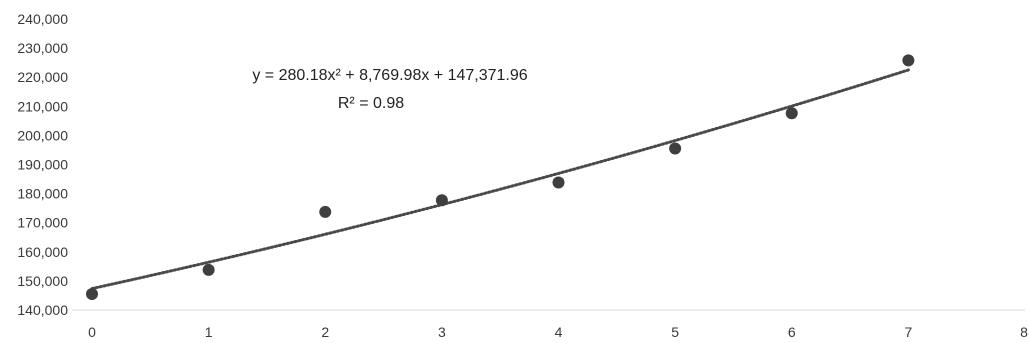 The height and width of the screenshot is (343, 1029). Describe the element at coordinates (42, 223) in the screenshot. I see `y-tick-label: 170,000` at that location.